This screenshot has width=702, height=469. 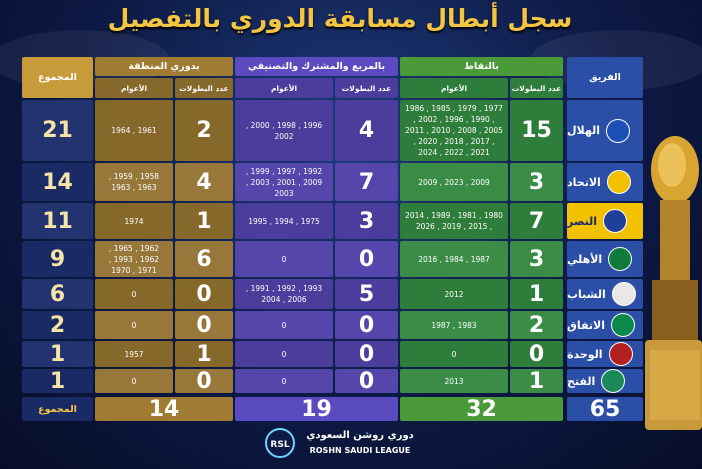 I want to click on team-cell: النصر, so click(x=605, y=221).